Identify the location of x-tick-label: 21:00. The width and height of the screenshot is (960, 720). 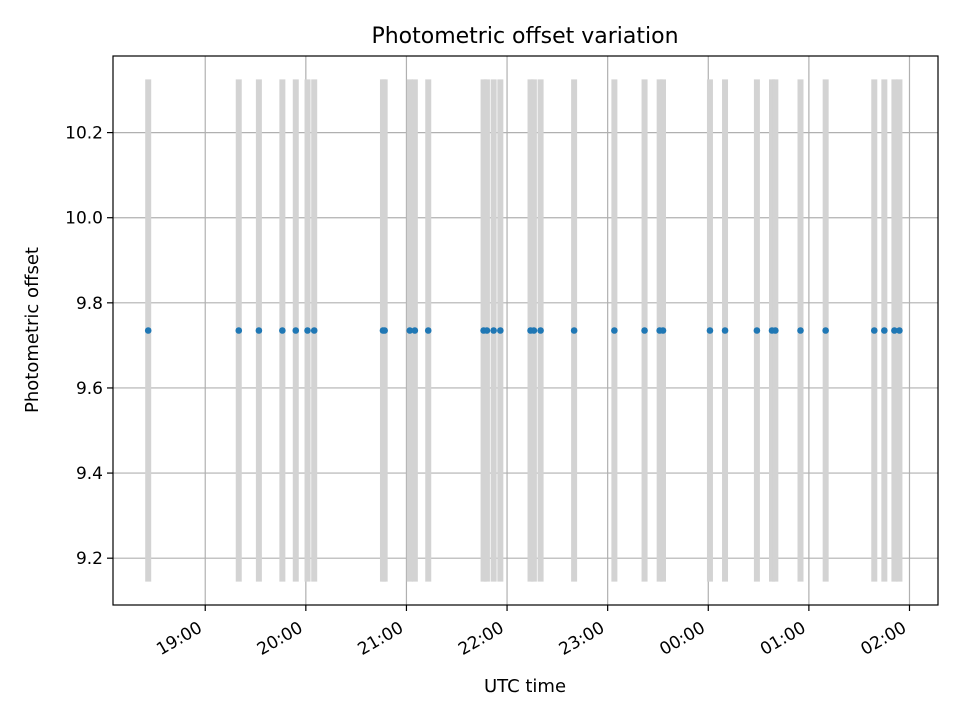
(381, 639).